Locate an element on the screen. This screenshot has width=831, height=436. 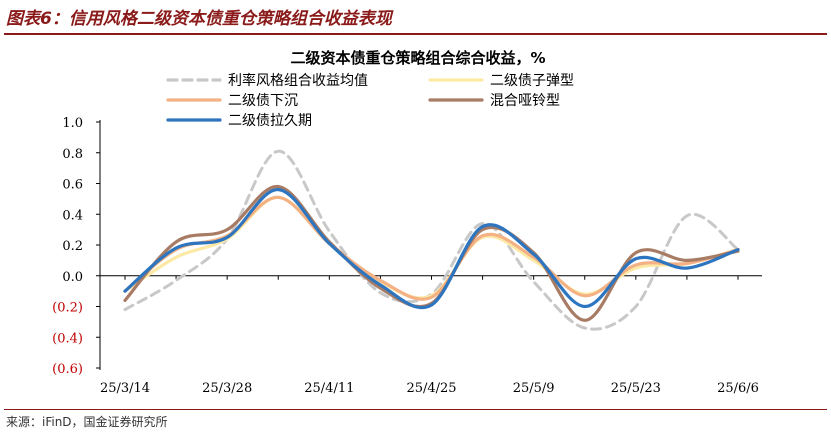
y-tick-label: 0.6 is located at coordinates (72, 185).